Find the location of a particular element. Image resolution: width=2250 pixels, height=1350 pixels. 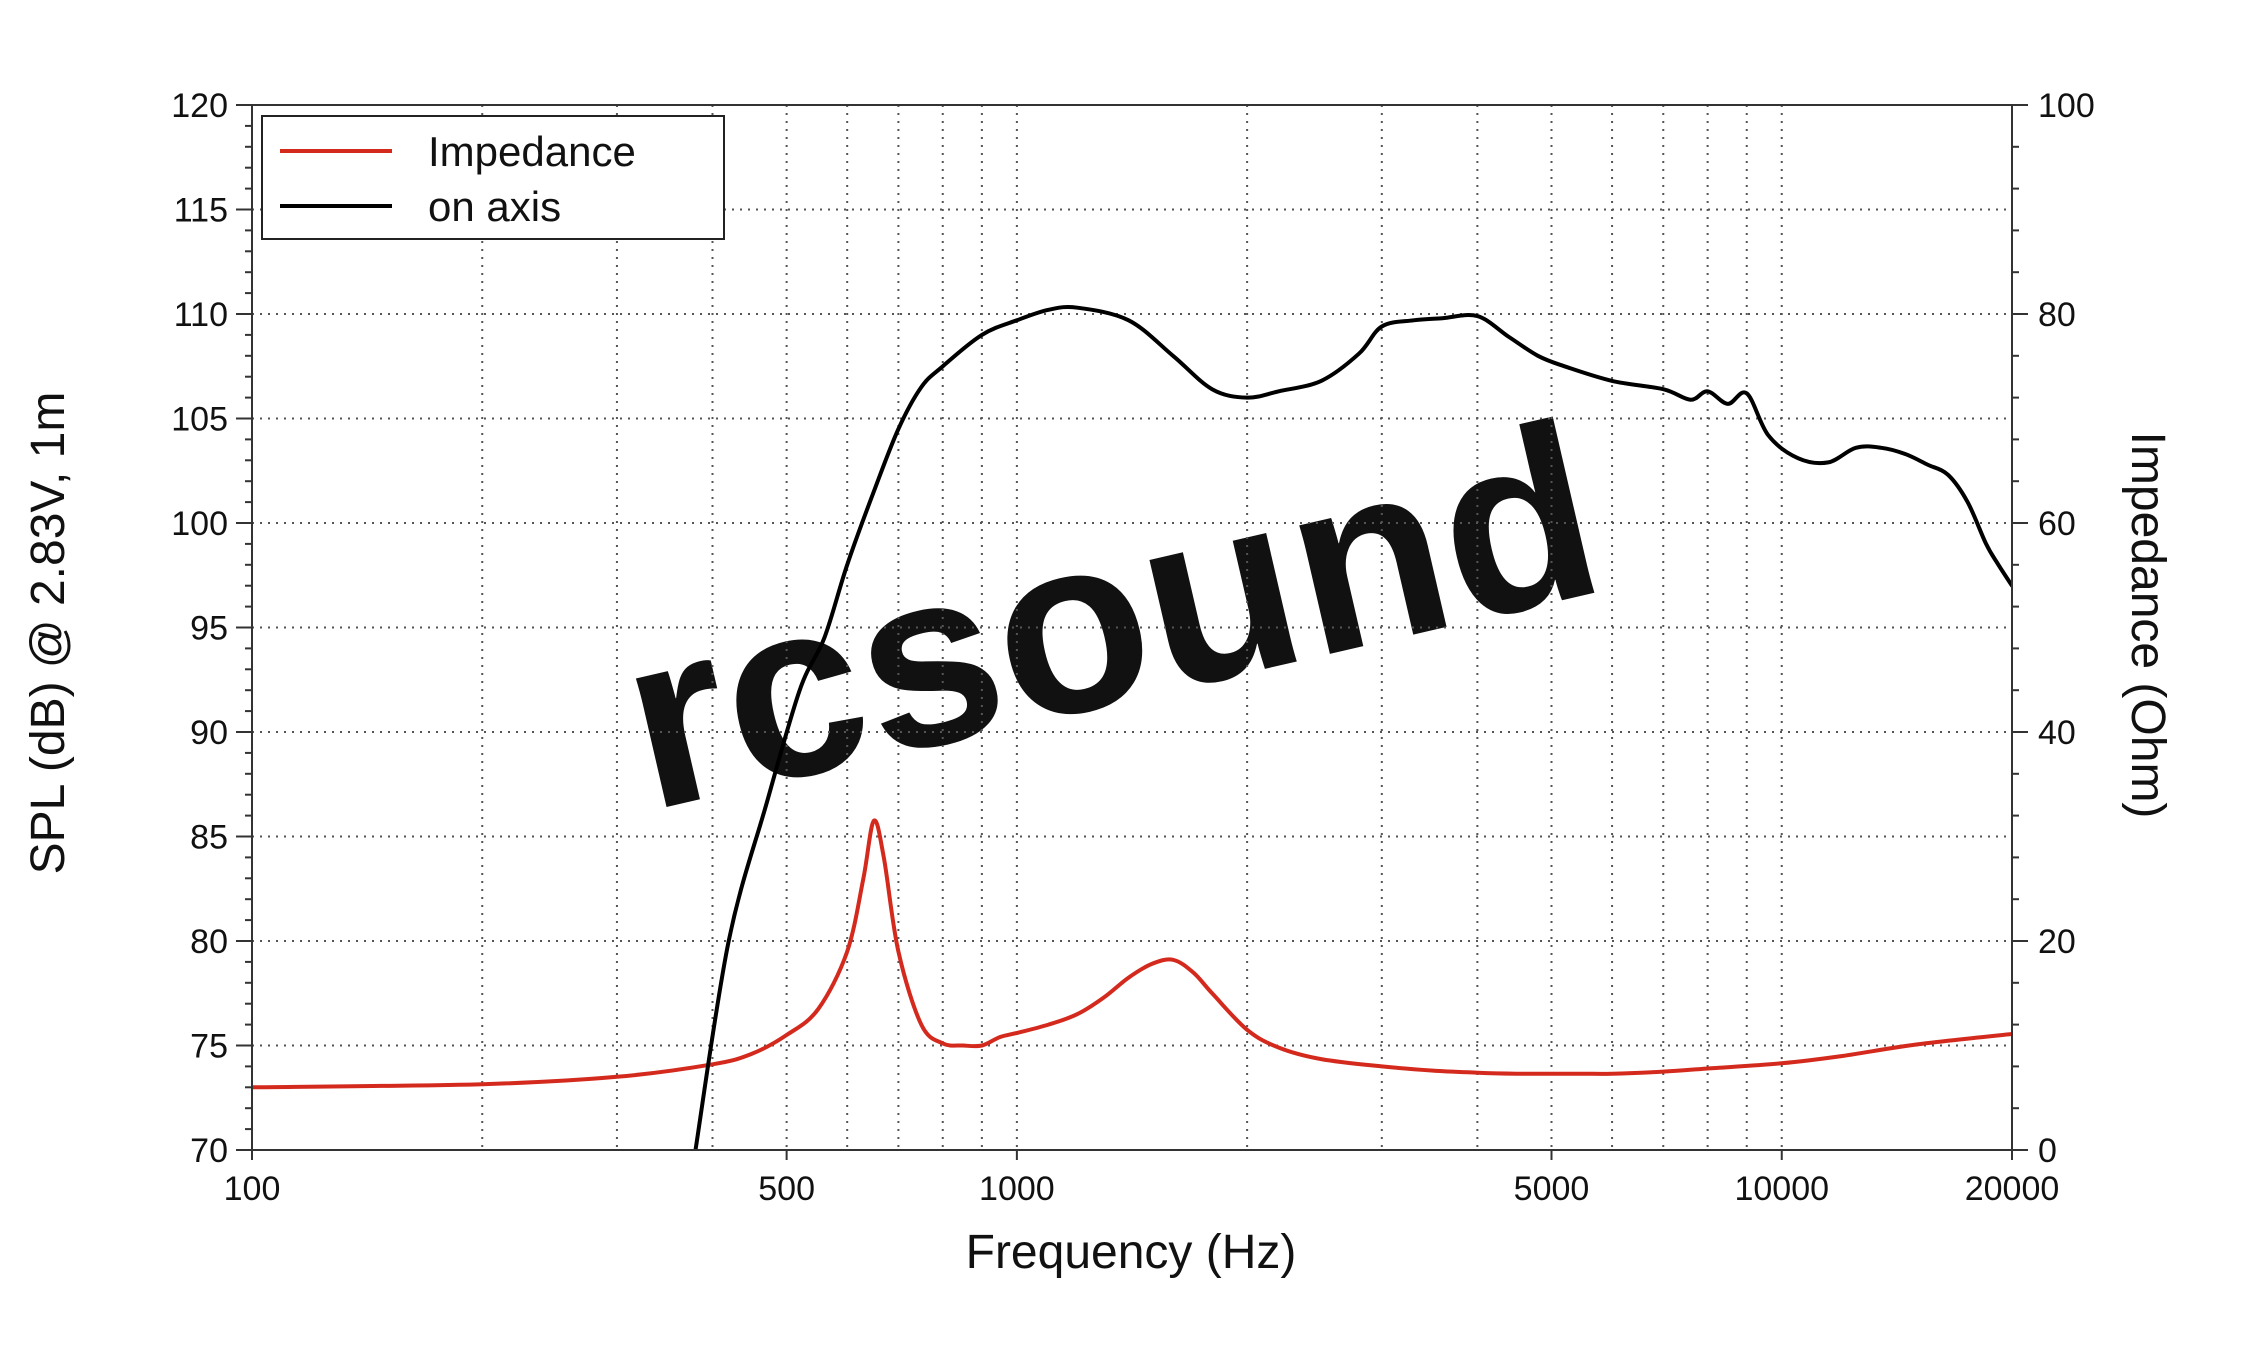

y-tick-label: 80 is located at coordinates (209, 942).